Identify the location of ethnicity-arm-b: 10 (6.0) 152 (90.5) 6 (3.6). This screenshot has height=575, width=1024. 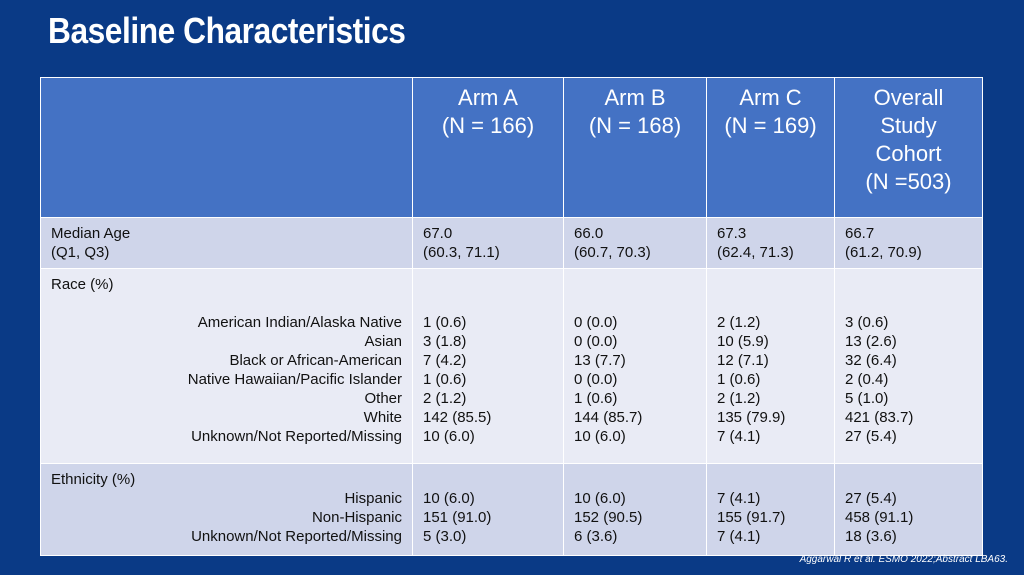
(635, 509).